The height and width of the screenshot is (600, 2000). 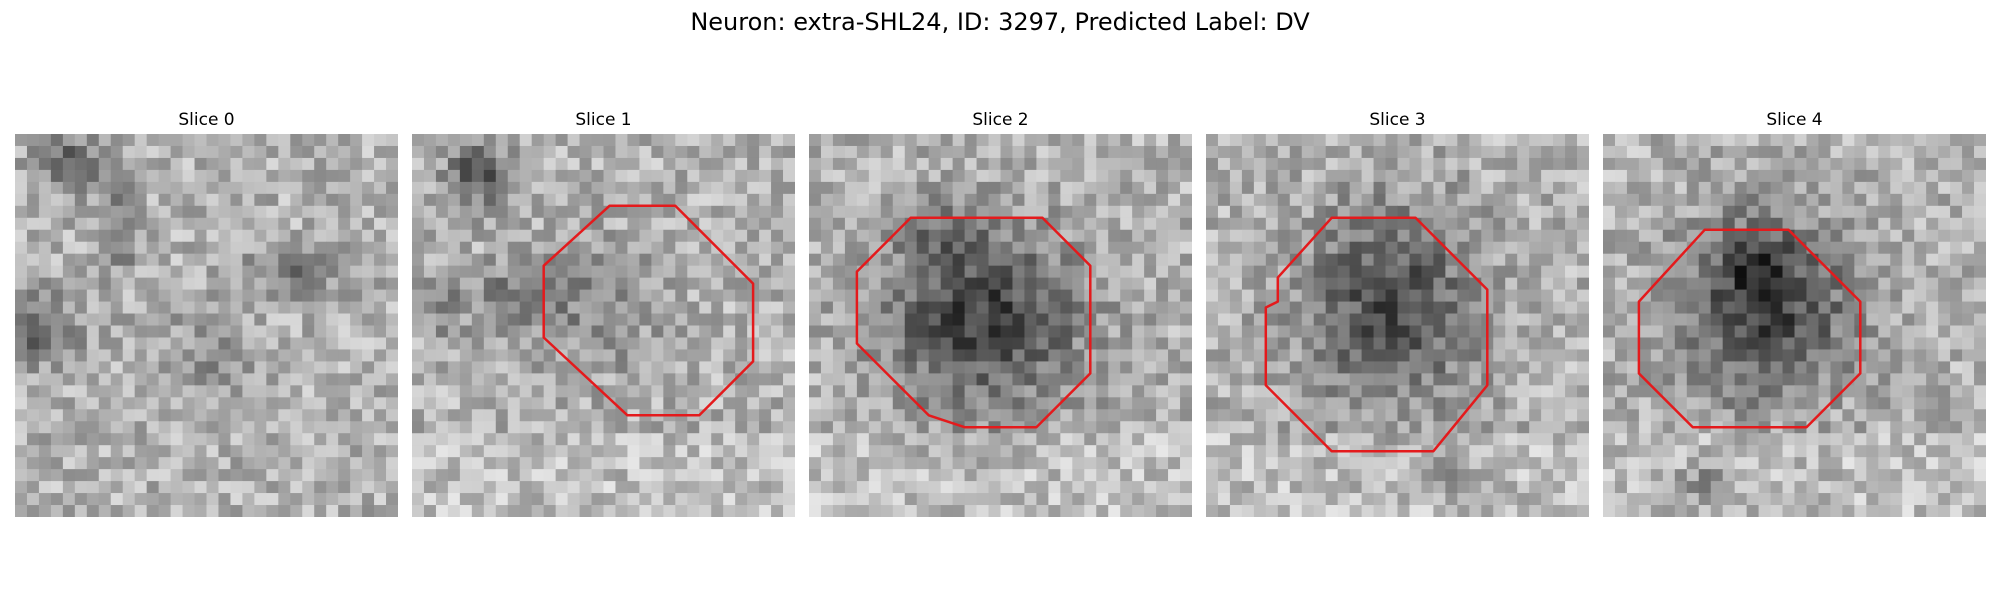 I want to click on slice-panel-2: Slice 2, so click(x=1000, y=312).